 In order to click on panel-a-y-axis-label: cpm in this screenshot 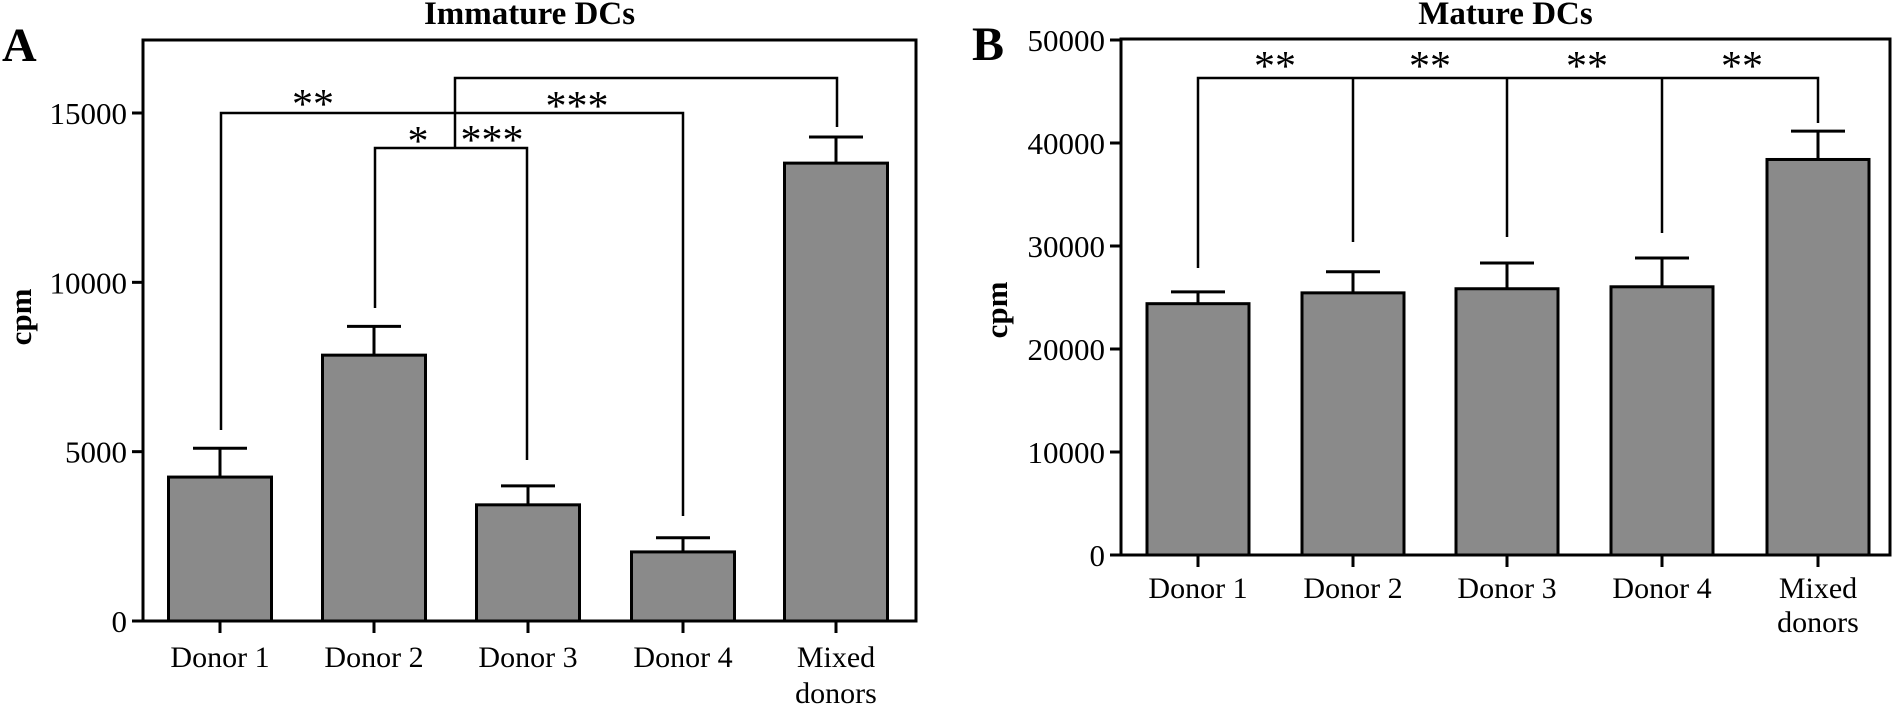, I will do `click(20, 317)`.